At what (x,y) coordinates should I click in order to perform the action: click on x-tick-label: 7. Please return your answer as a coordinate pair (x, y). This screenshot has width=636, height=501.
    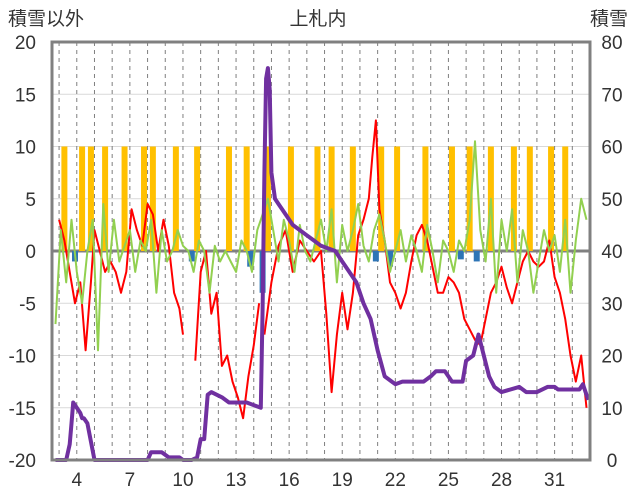
    Looking at the image, I should click on (130, 480).